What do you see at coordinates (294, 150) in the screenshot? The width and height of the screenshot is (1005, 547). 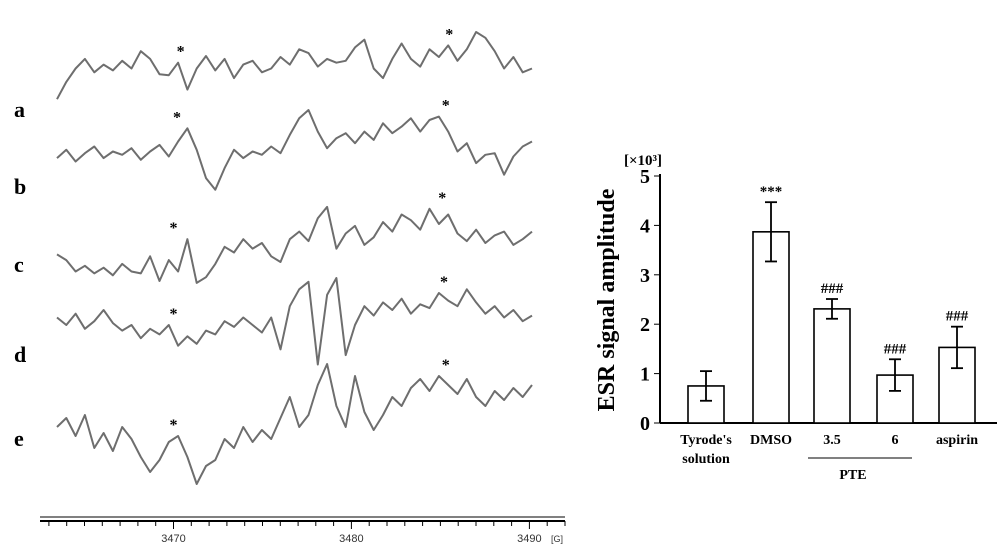 I see `esr-trace-b` at bounding box center [294, 150].